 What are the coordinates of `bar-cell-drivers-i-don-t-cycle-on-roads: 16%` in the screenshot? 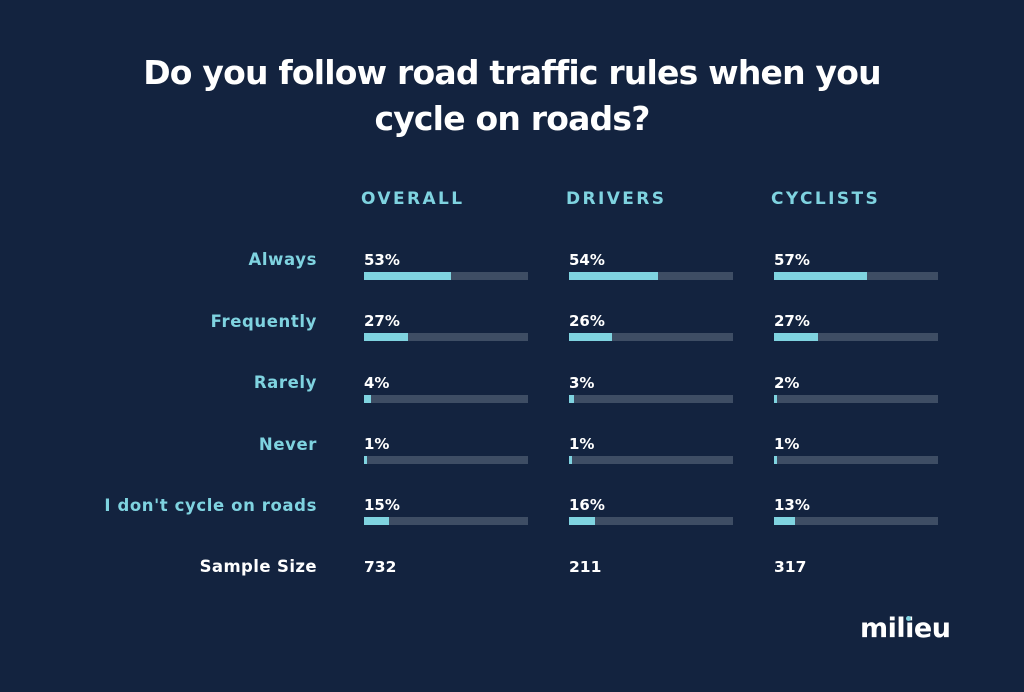 It's located at (651, 510).